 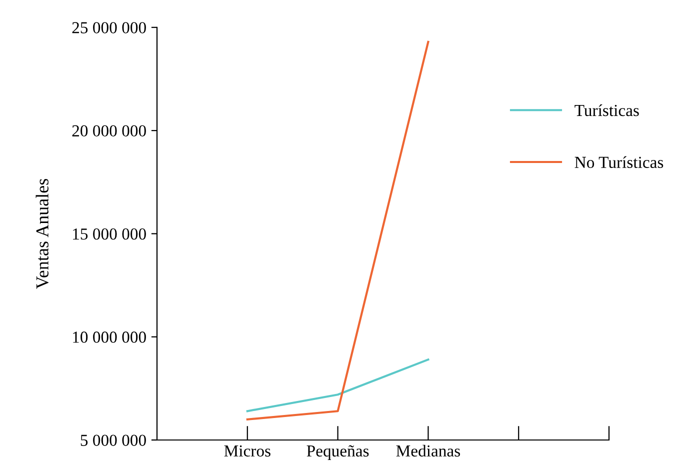 What do you see at coordinates (109, 28) in the screenshot?
I see `y-tick-label: 25 000 000` at bounding box center [109, 28].